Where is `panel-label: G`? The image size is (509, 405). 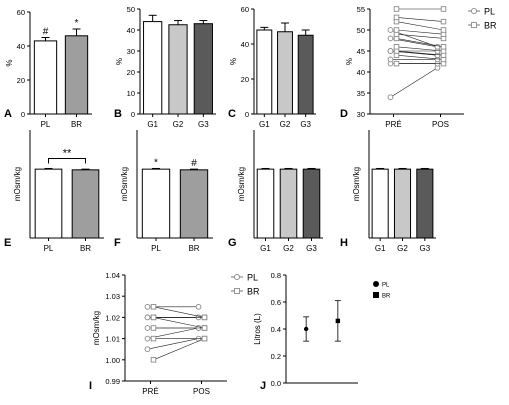 panel-label: G is located at coordinates (232, 243).